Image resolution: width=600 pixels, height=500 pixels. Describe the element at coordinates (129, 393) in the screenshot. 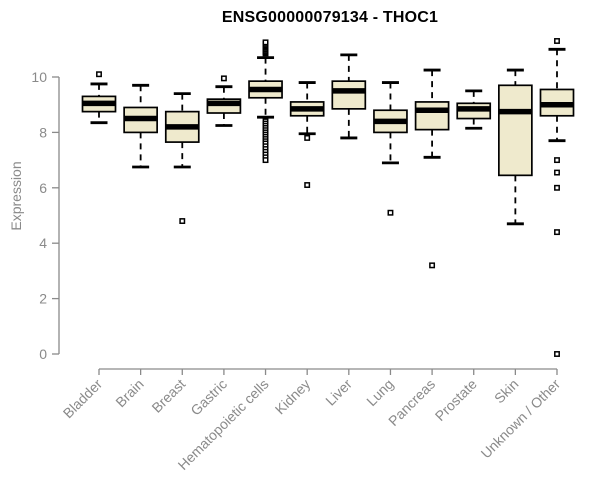

I see `x-tick-label: Brain` at that location.